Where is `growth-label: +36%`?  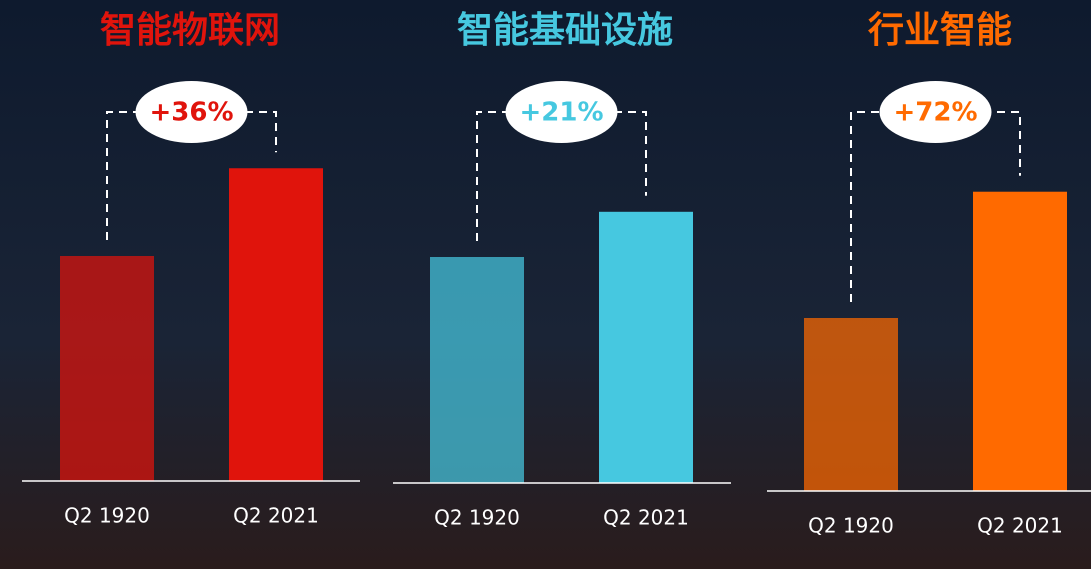
growth-label: +36% is located at coordinates (191, 113).